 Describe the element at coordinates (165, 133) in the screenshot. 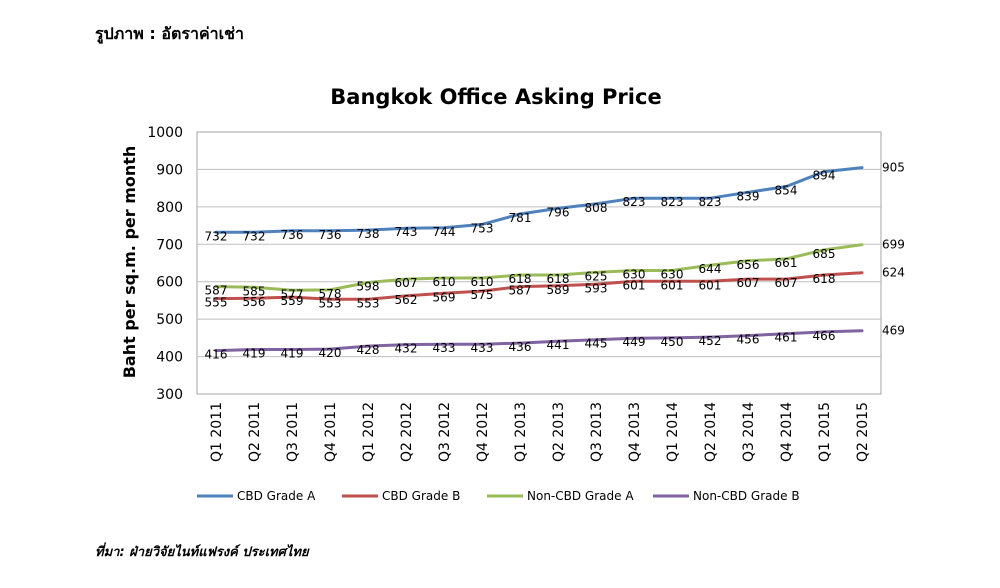

I see `y-tick-label: 1000` at that location.